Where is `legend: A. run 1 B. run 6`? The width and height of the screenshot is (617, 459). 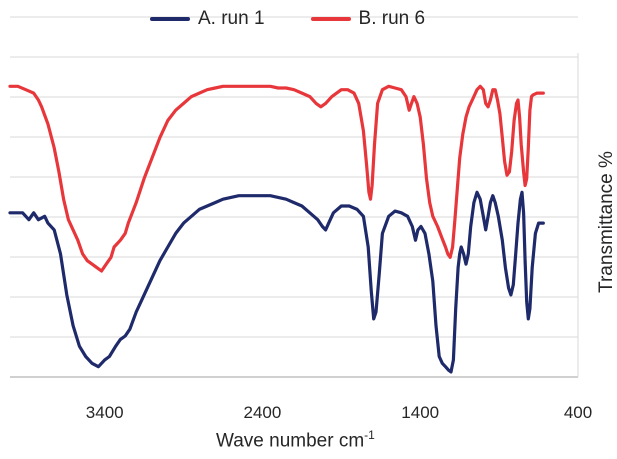
legend: A. run 1 B. run 6 is located at coordinates (287, 19).